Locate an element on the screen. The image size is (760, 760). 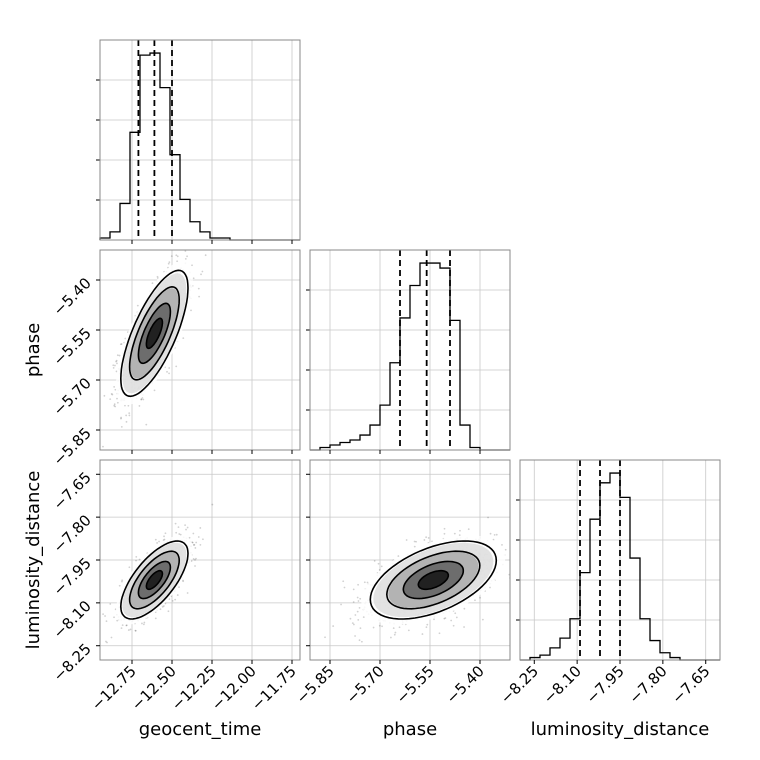
x-tick-label: −7.80 is located at coordinates (647, 684).